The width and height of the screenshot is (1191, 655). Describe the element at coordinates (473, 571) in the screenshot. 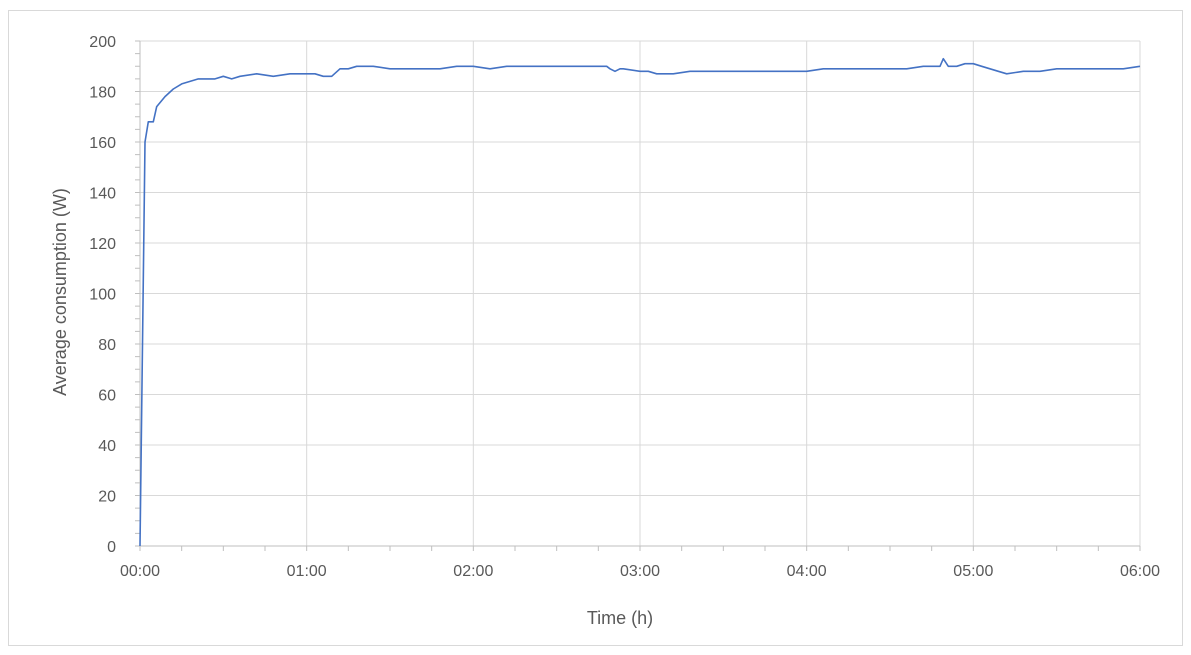

I see `x-tick-label: 02:00` at that location.